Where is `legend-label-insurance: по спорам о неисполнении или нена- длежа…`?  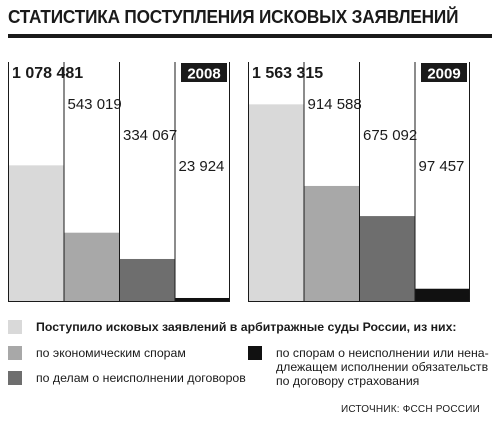 legend-label-insurance: по спорам о неисполнении или нена- длежа… is located at coordinates (382, 367).